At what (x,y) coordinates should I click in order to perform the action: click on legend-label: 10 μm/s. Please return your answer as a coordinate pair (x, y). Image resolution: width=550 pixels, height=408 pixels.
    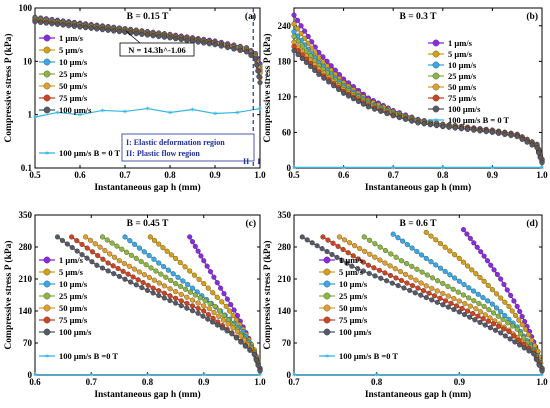
    Looking at the image, I should click on (462, 65).